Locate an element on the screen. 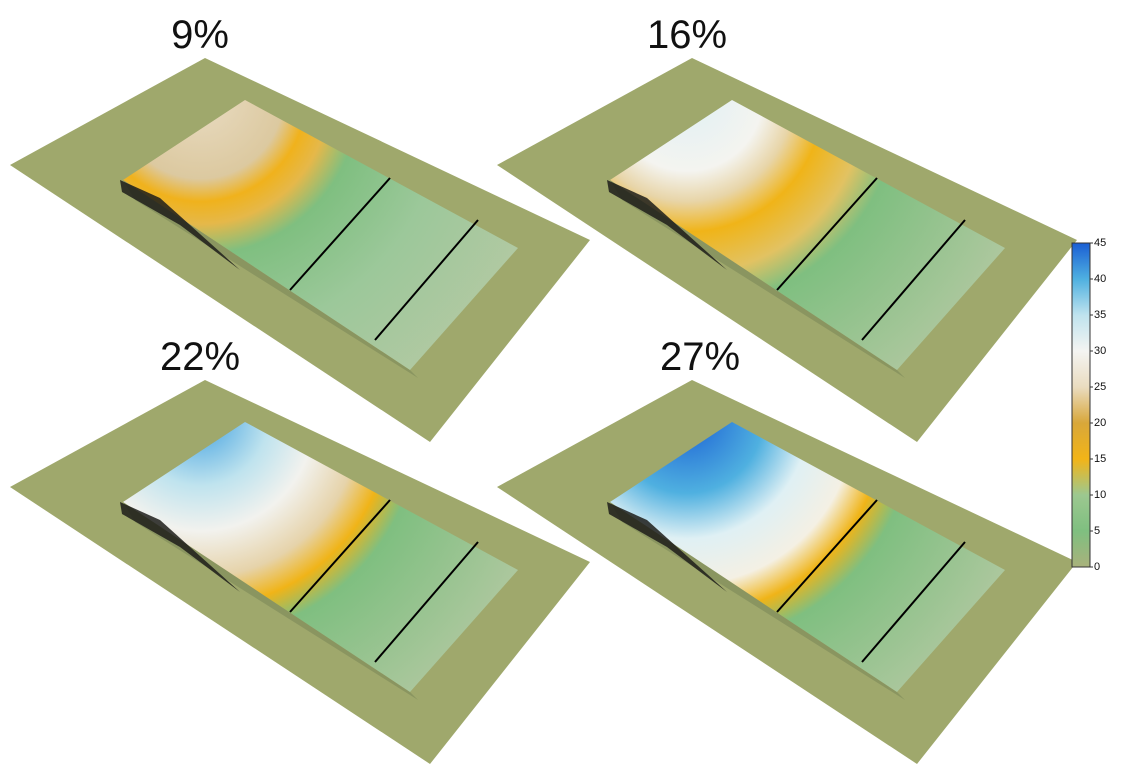 The image size is (1122, 768). colorbar-tick-label: 0 is located at coordinates (1097, 567).